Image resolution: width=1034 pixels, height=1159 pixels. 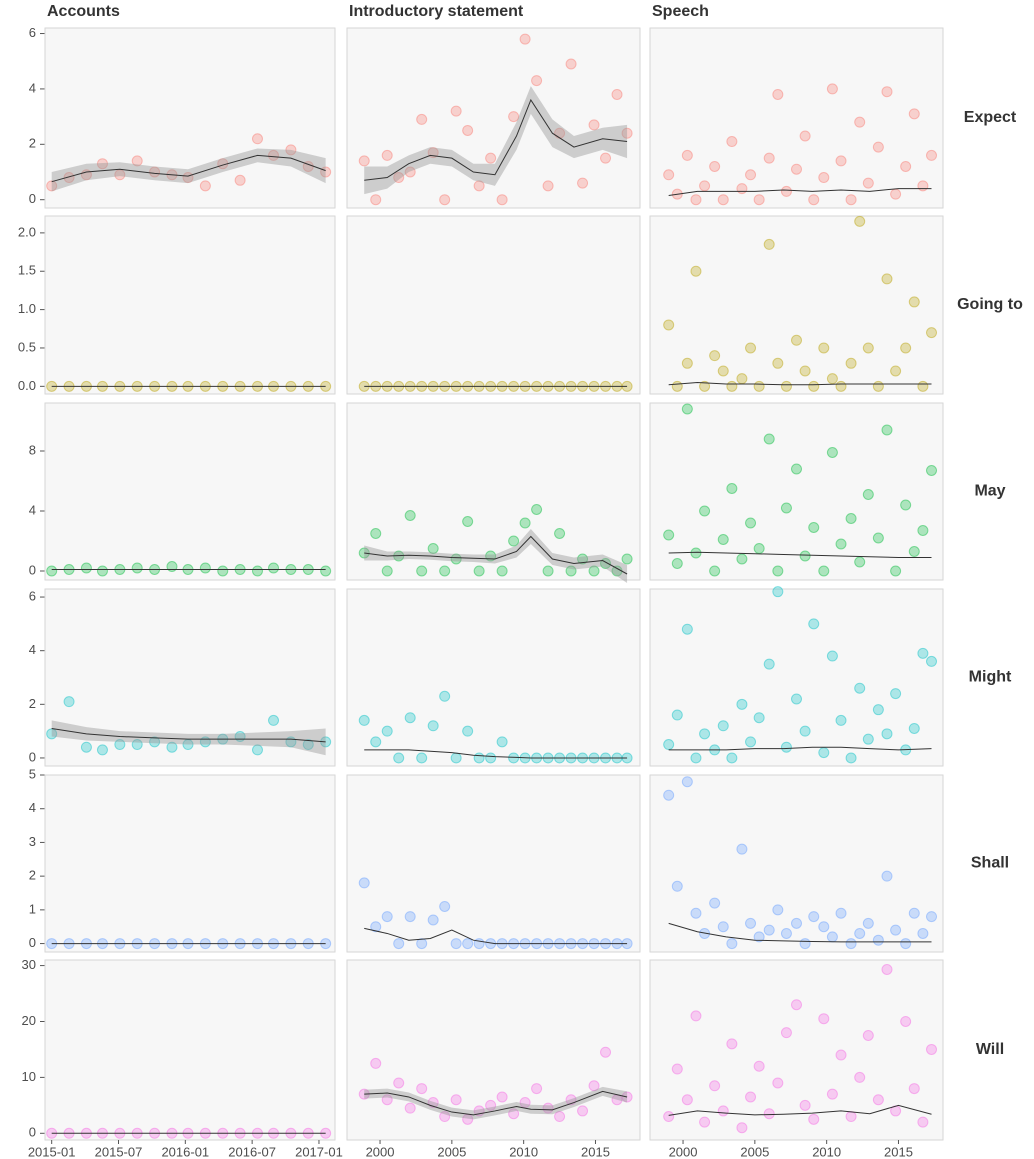 I want to click on x-tick-label: 2016-07, so click(x=252, y=1151).